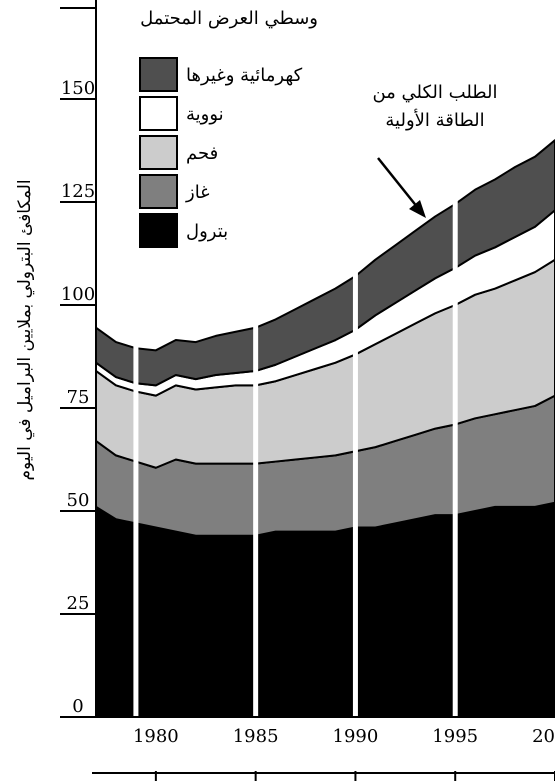  Describe the element at coordinates (78, 397) in the screenshot. I see `y-tick-label-75: 75` at that location.